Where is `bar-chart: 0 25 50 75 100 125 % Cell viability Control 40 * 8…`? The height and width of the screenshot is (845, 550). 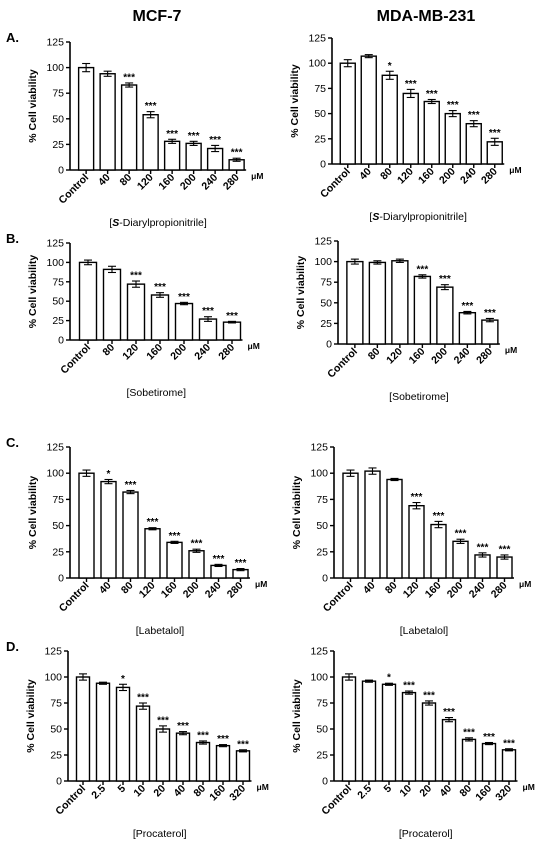 bar-chart: 0 25 50 75 100 125 % Cell viability Control 40 * 8… is located at coordinates (405, 128).